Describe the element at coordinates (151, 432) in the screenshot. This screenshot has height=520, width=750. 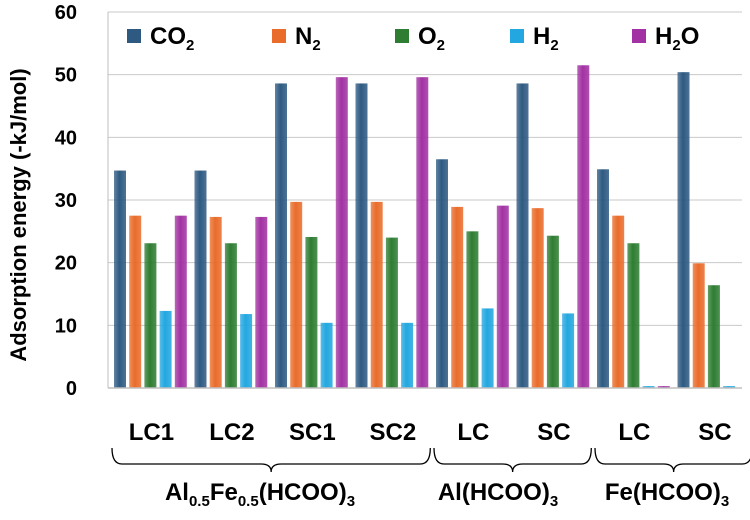
I see `x-category-label: LC1` at that location.